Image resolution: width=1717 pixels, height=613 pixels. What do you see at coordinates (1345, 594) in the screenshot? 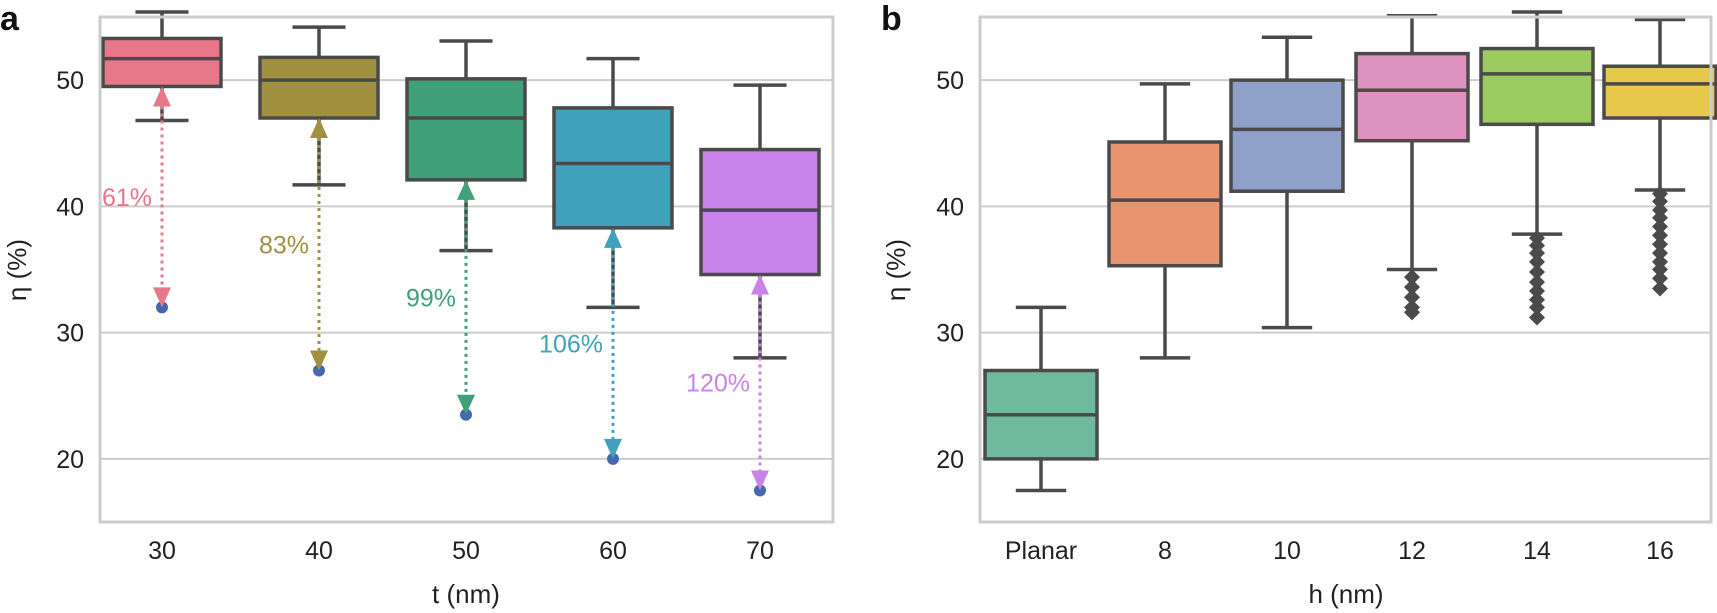
I see `b-x-axis-label: h (nm)` at bounding box center [1345, 594].